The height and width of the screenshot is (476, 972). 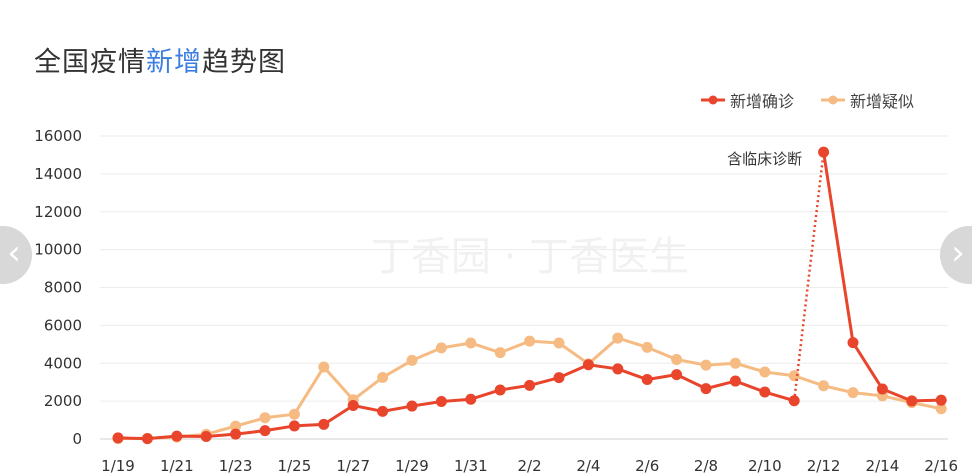 I want to click on legend-label-suspected: 新增疑似, so click(x=881, y=101).